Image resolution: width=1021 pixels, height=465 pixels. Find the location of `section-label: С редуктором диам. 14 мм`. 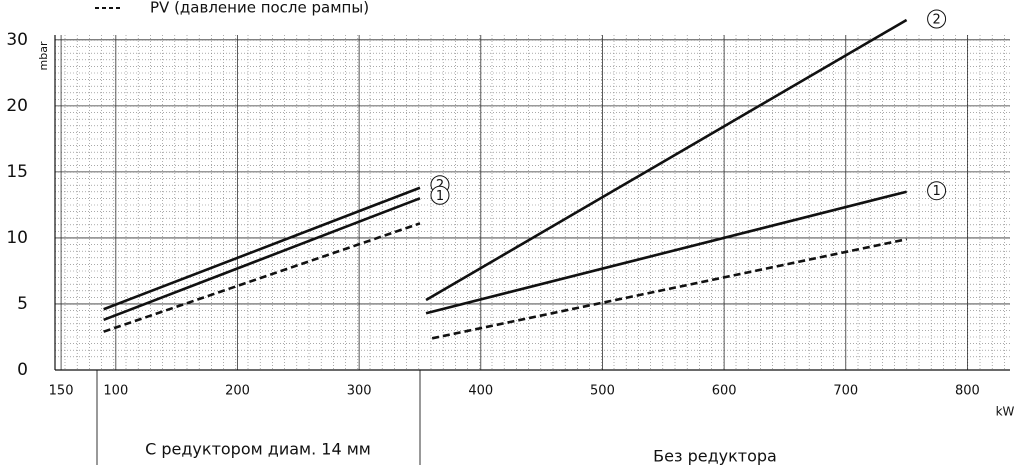

section-label: С редуктором диам. 14 мм is located at coordinates (258, 449).